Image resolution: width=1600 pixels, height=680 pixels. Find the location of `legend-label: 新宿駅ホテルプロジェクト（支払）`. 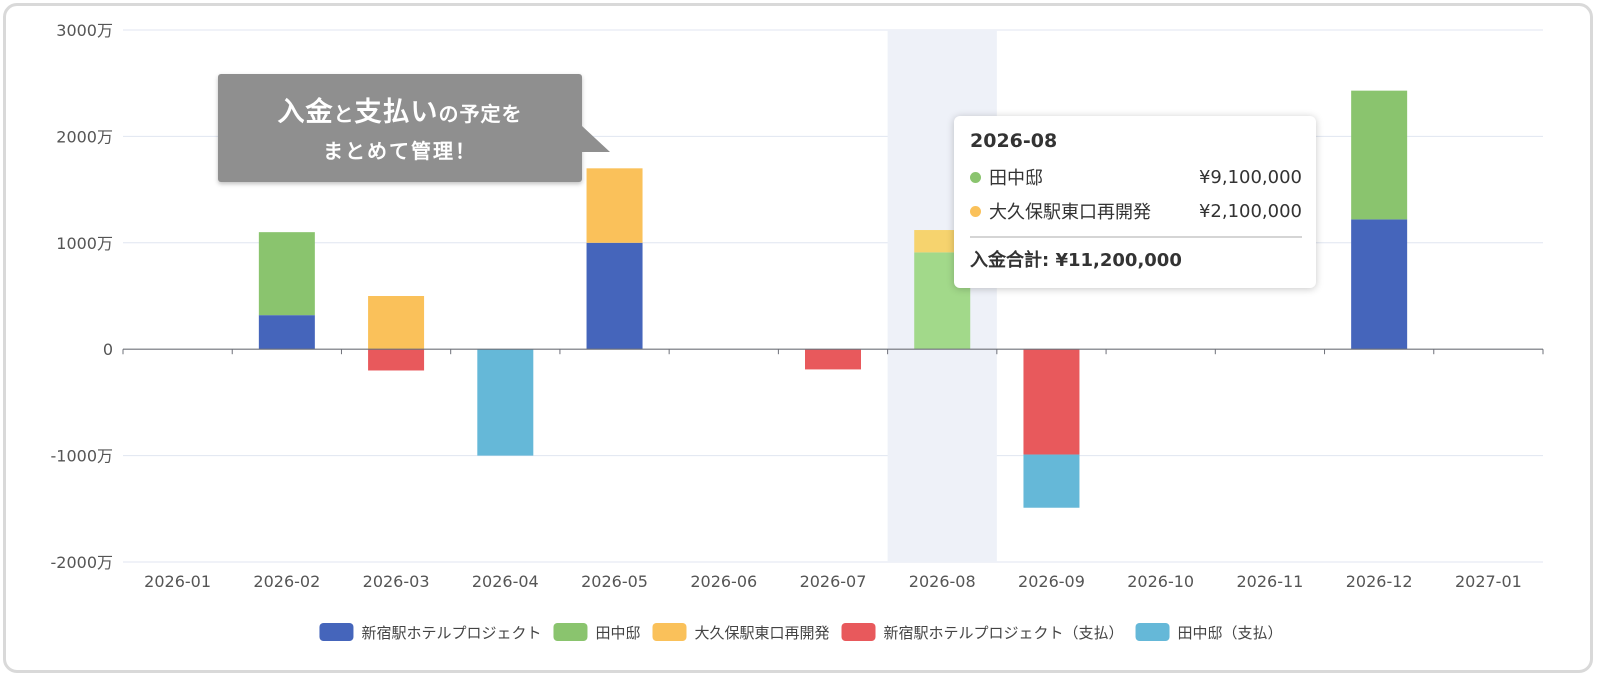

legend-label: 新宿駅ホテルプロジェクト（支払） is located at coordinates (1004, 633).